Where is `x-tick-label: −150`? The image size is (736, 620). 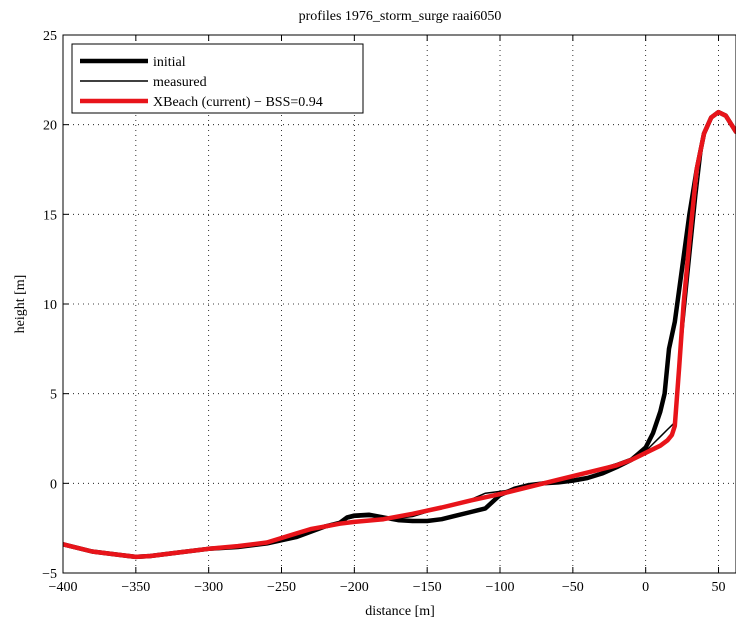 x-tick-label: −150 is located at coordinates (427, 587).